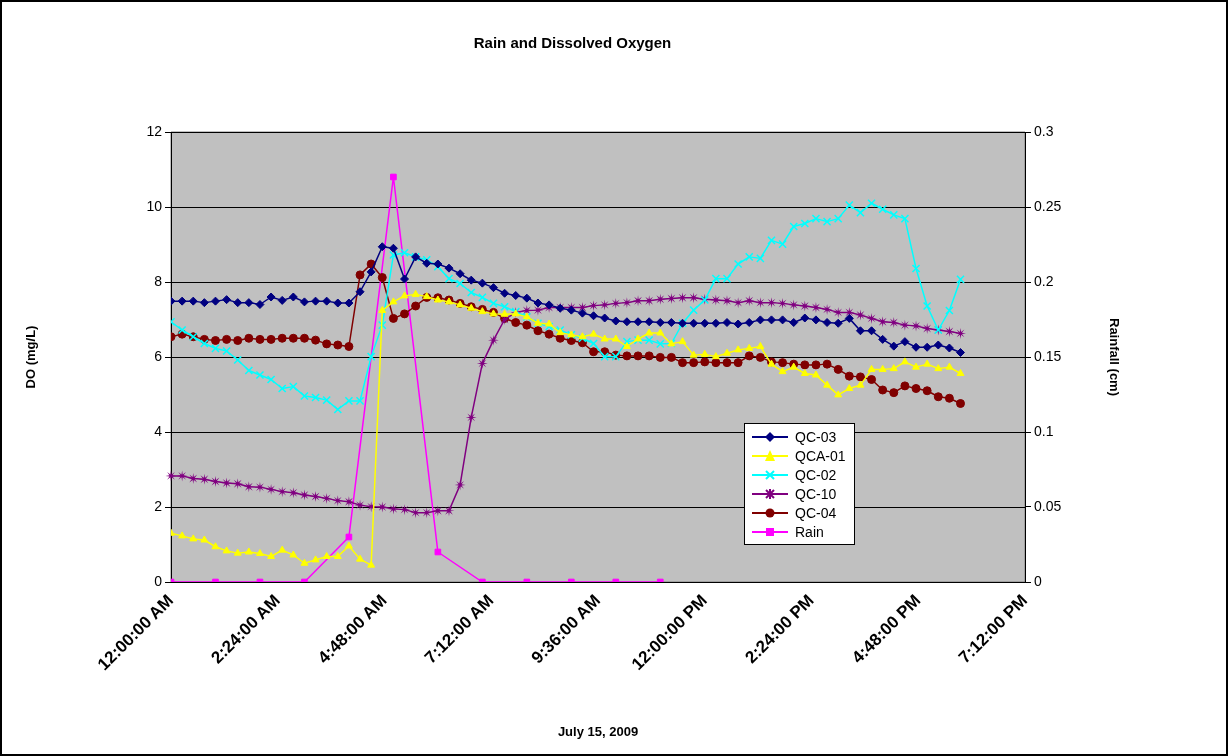 Image resolution: width=1228 pixels, height=756 pixels. I want to click on y2-tick-label: 0.3, so click(1044, 130).